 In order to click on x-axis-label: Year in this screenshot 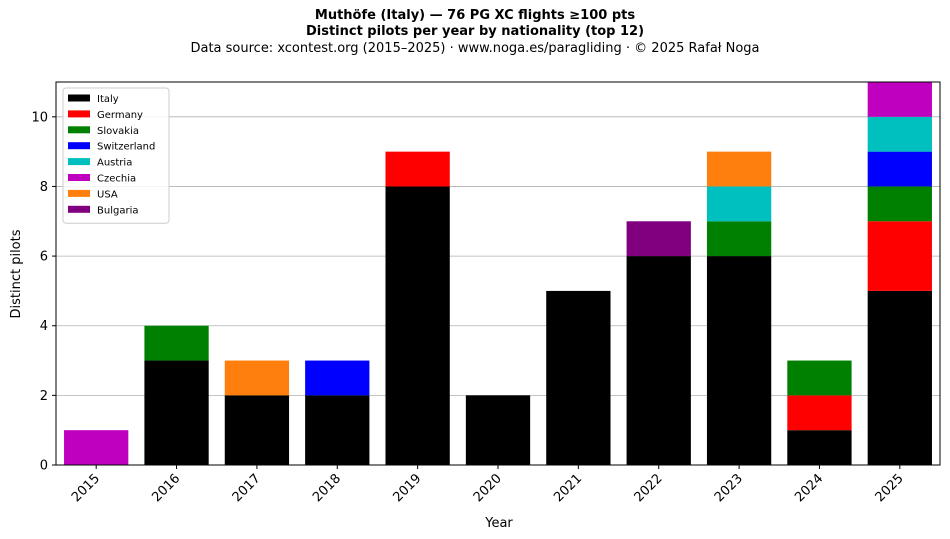, I will do `click(498, 523)`.